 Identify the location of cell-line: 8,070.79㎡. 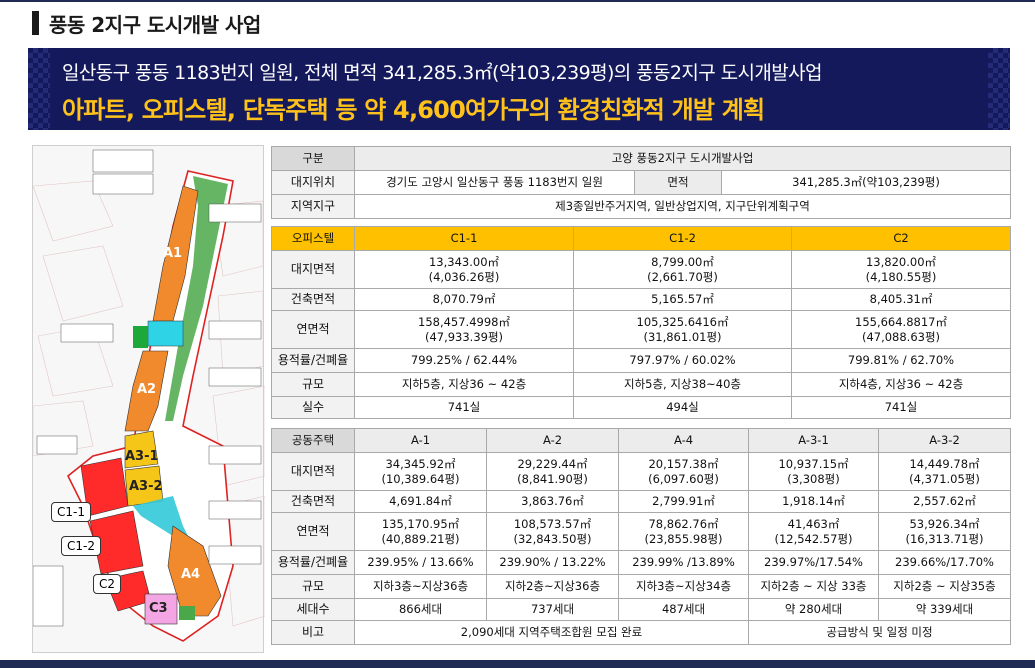
(464, 299).